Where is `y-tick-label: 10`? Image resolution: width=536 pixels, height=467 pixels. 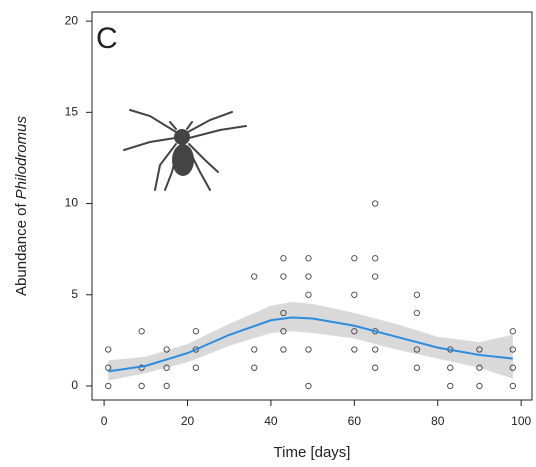
y-tick-label: 10 is located at coordinates (72, 203).